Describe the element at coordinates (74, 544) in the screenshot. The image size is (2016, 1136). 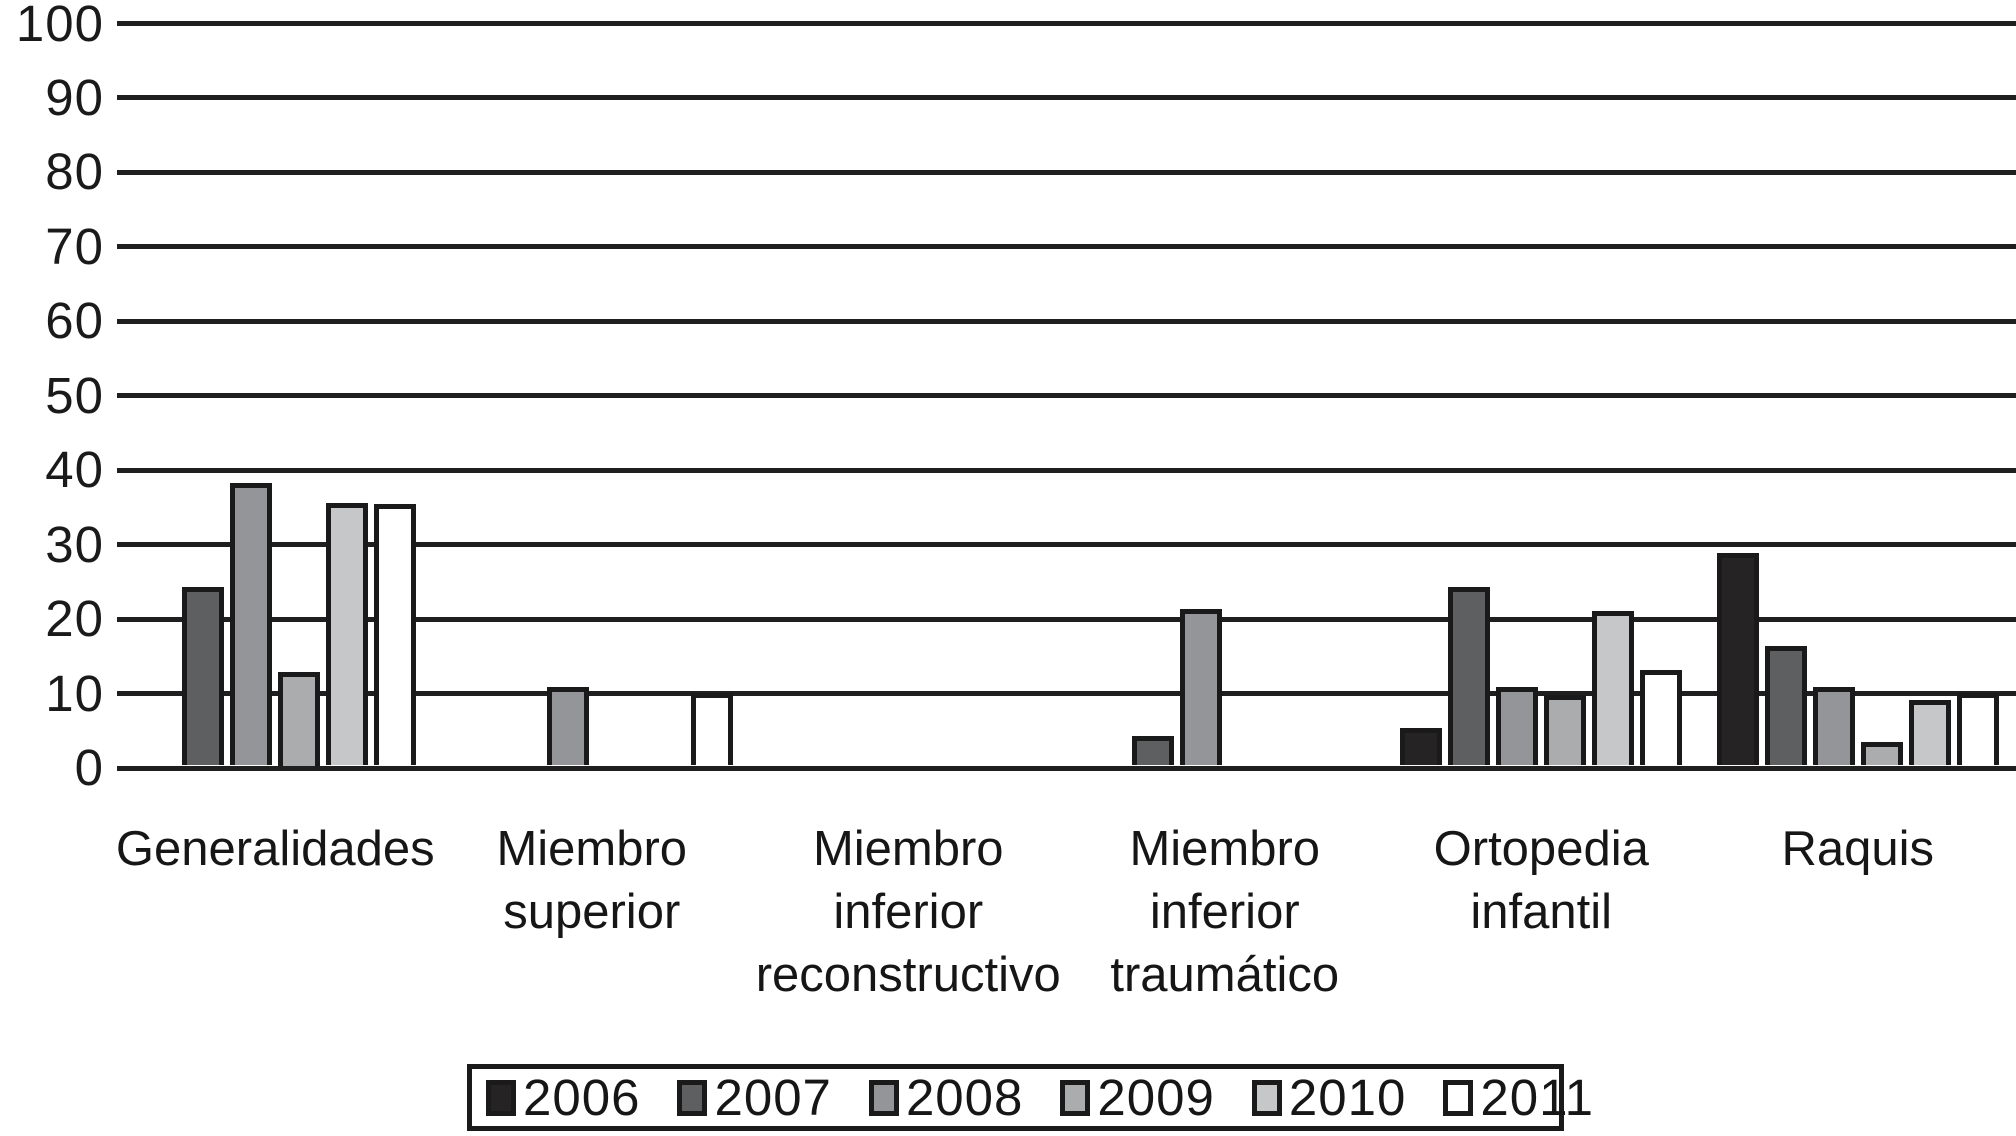
I see `y-tick-label-30: 30` at that location.